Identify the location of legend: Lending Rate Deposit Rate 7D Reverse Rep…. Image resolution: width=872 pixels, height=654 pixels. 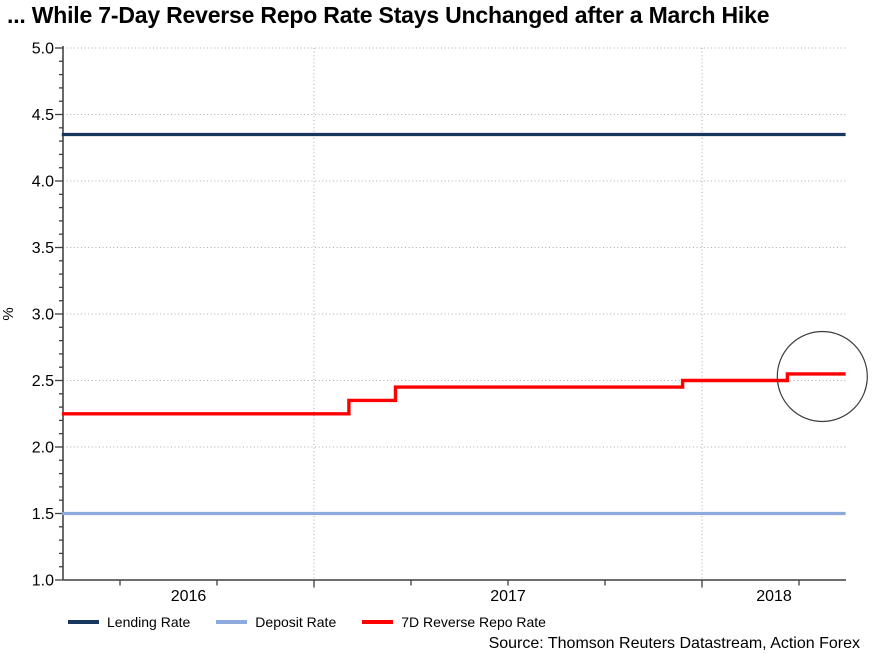
(307, 622).